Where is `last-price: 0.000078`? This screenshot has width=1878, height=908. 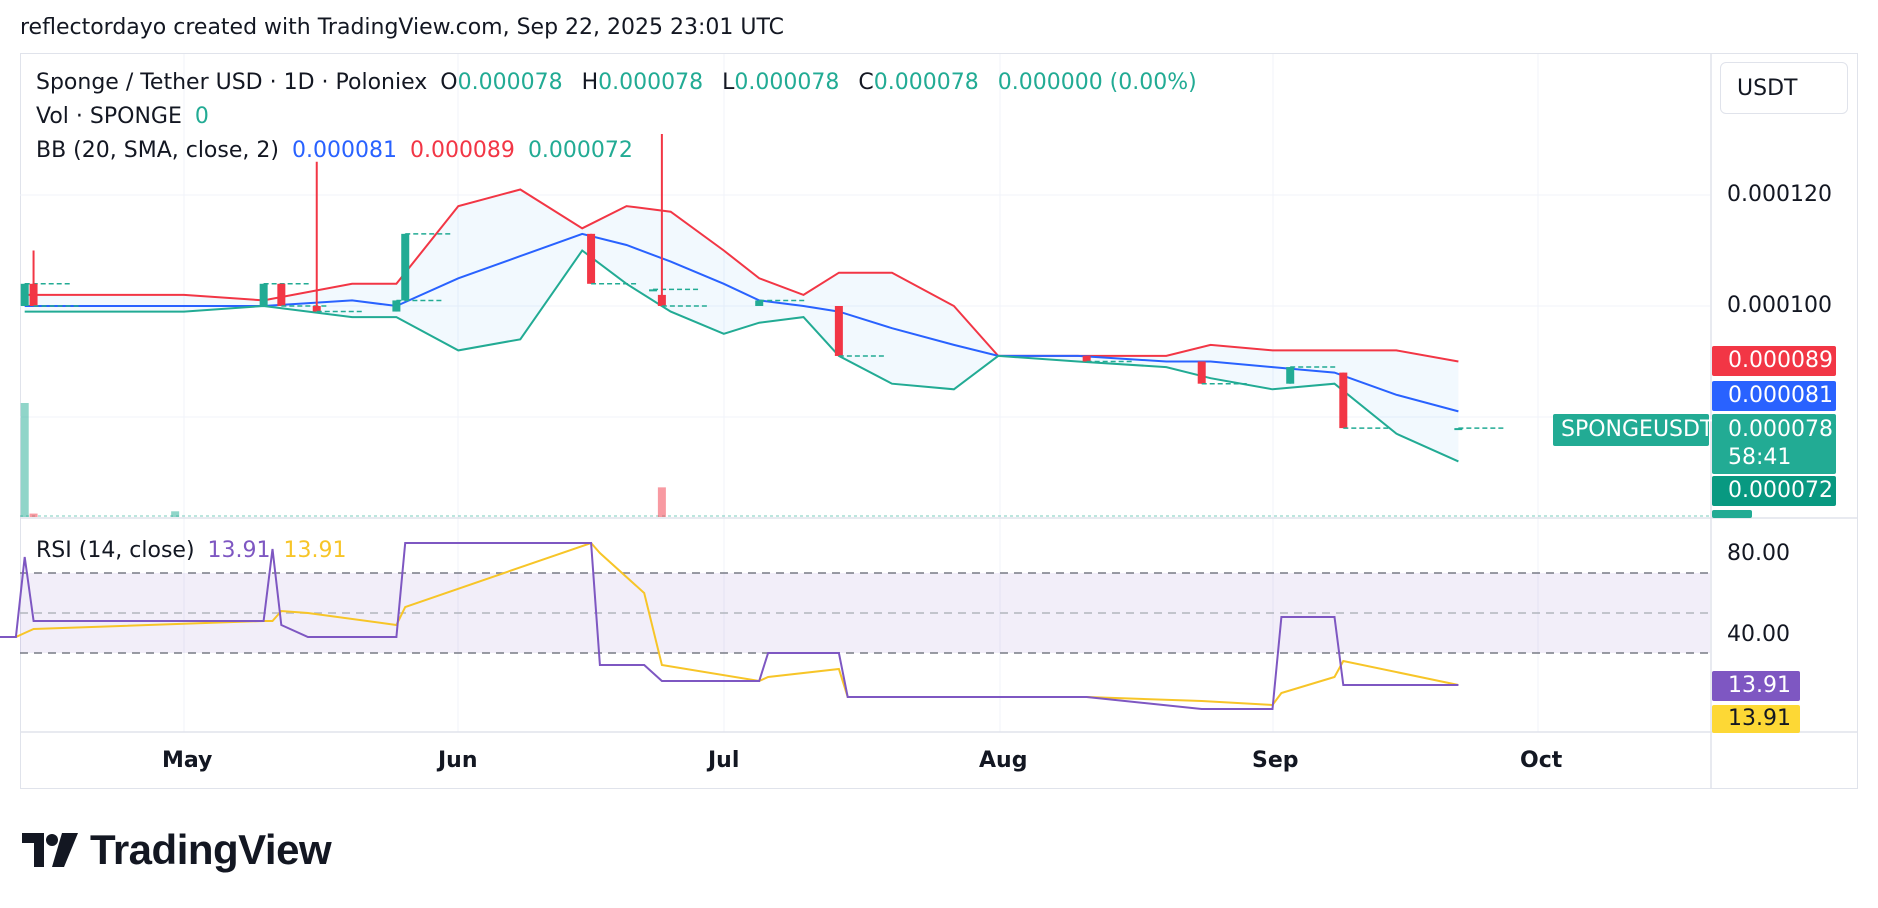 last-price: 0.000078 is located at coordinates (1780, 429).